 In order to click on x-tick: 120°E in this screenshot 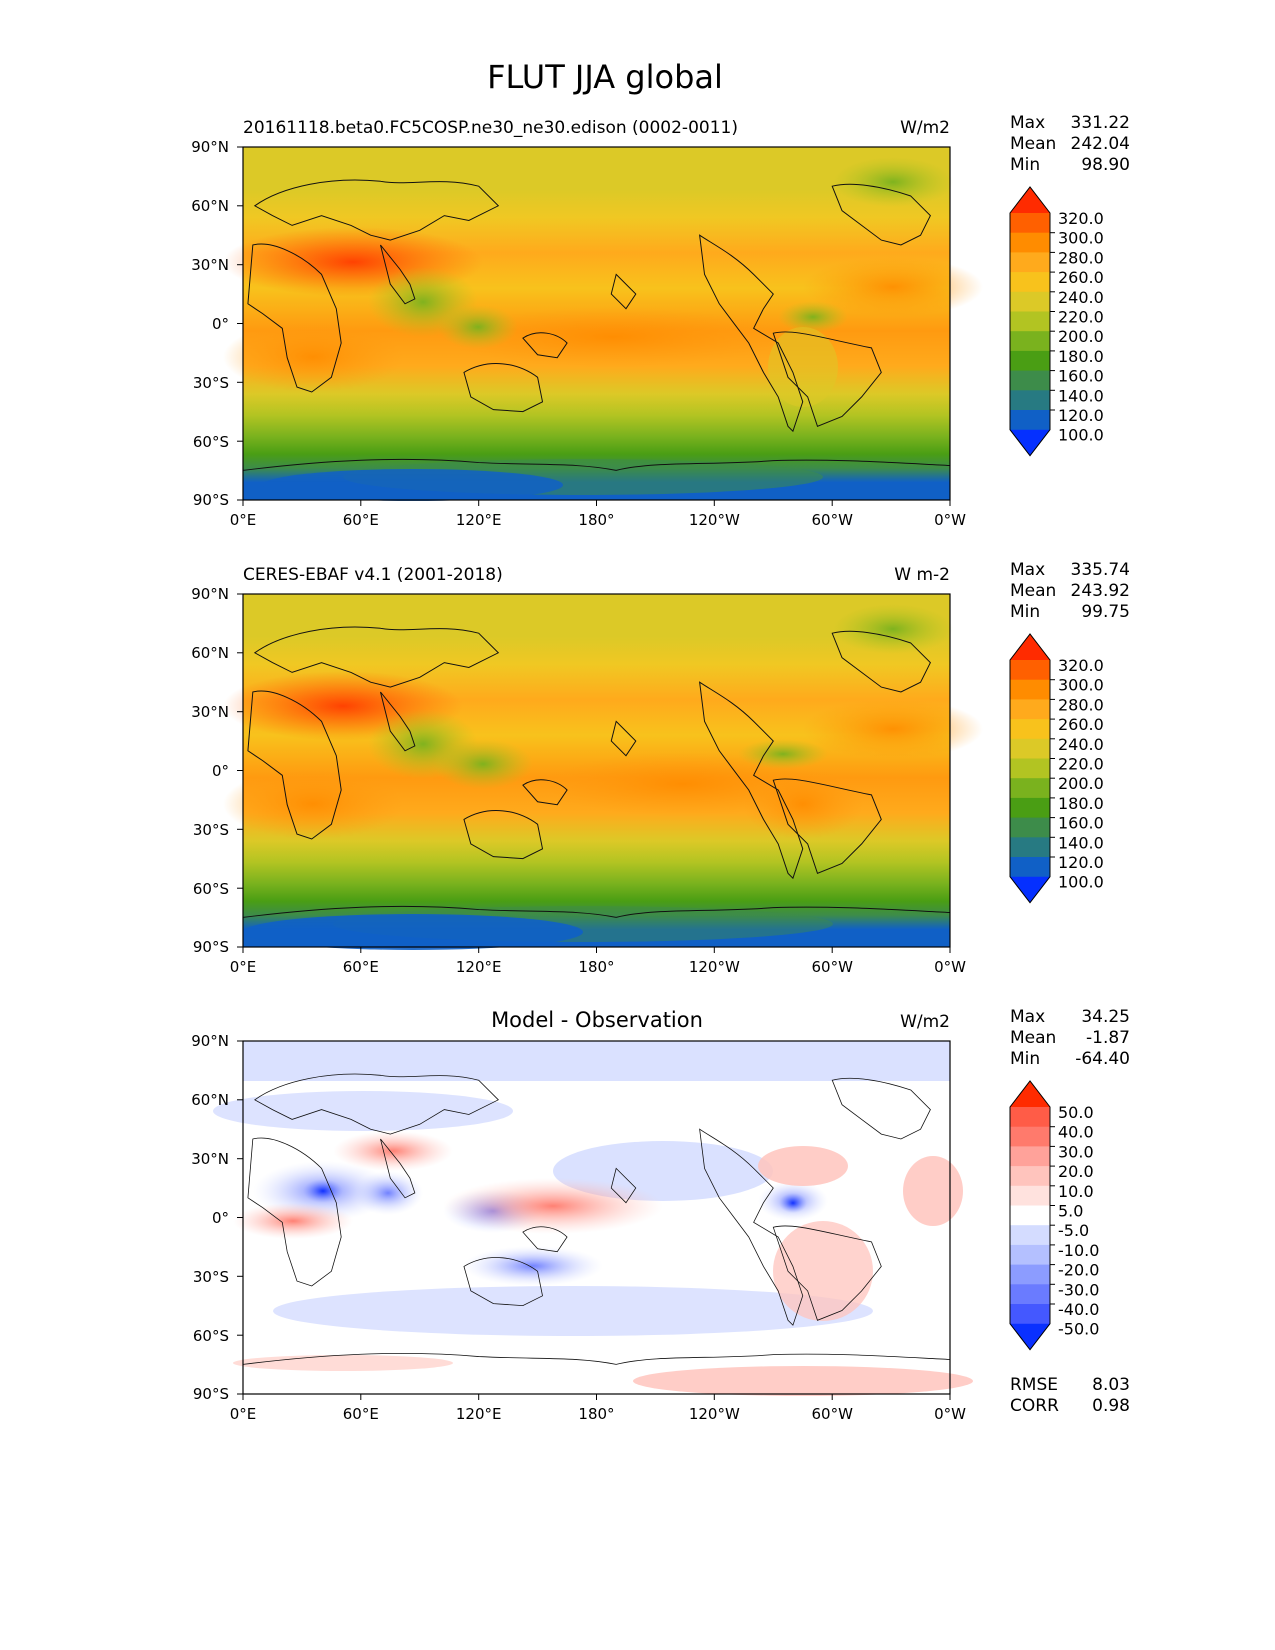, I will do `click(479, 1408)`.